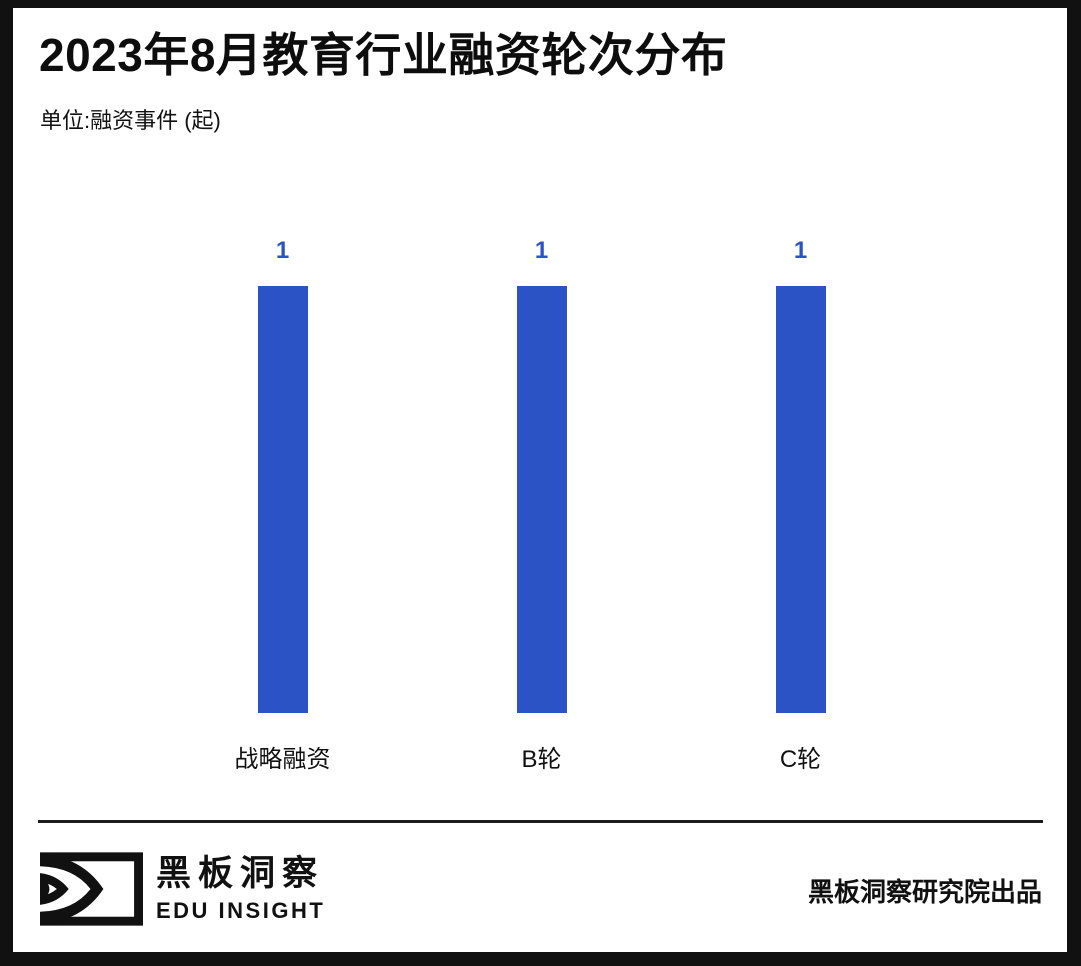 The width and height of the screenshot is (1081, 966). Describe the element at coordinates (924, 892) in the screenshot. I see `credit-text: 黑板洞察研究院出品` at that location.